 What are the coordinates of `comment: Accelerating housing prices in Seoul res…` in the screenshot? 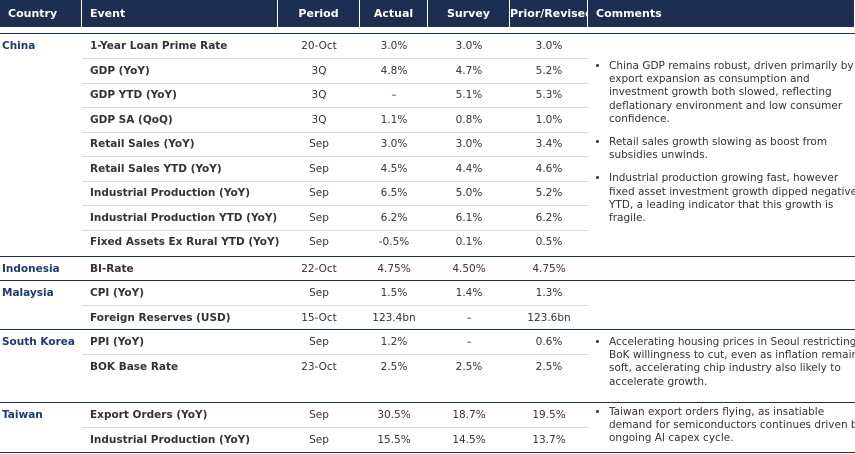 It's located at (732, 362).